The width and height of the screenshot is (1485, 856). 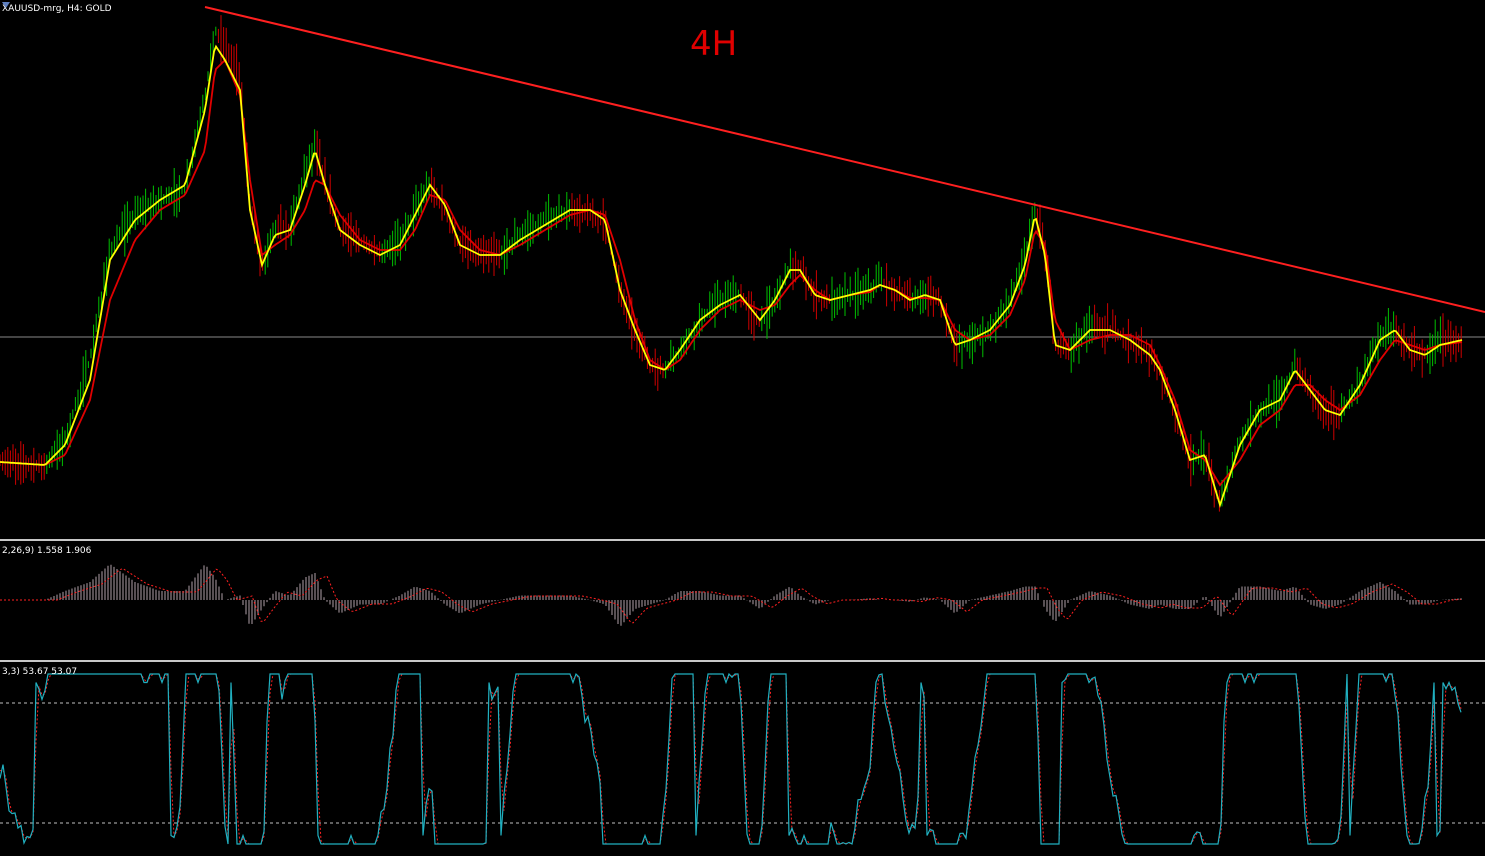 I want to click on macd-label: 2,26,9) 1.558 1.906, so click(x=47, y=551).